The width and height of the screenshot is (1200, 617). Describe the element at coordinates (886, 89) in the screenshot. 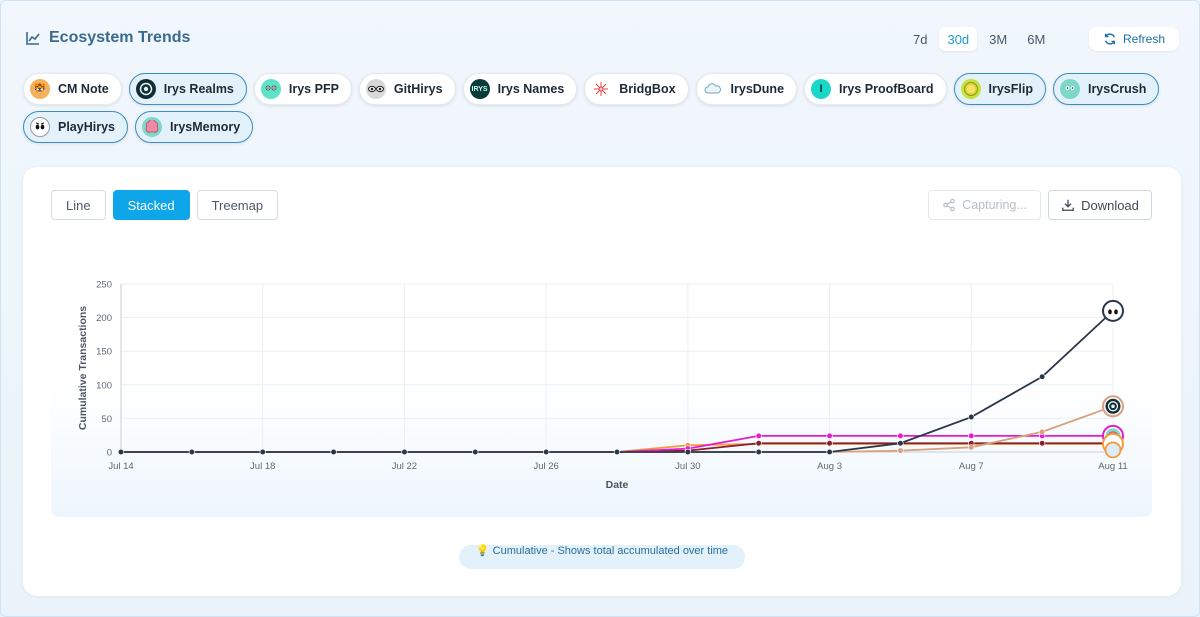

I see `project-chip-label: Irys ProofBoard` at that location.